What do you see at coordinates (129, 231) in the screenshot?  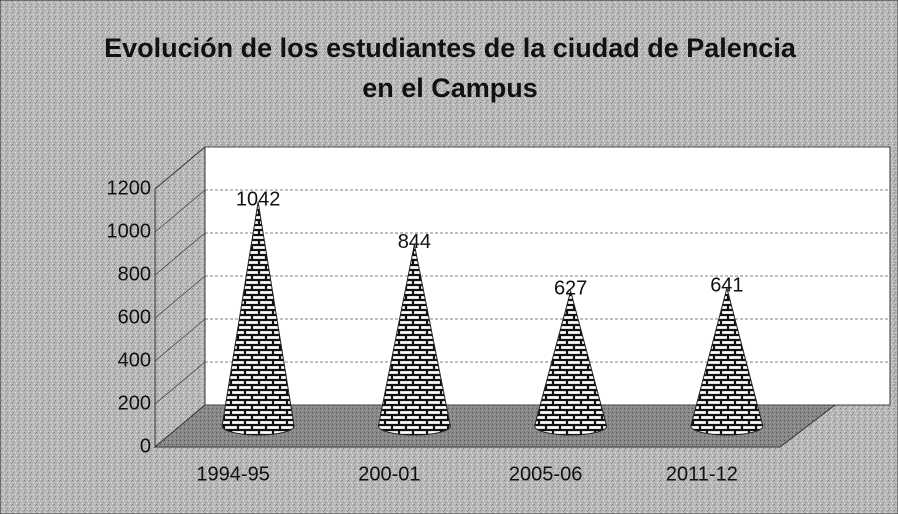 I see `y-tick-label: 1000` at bounding box center [129, 231].